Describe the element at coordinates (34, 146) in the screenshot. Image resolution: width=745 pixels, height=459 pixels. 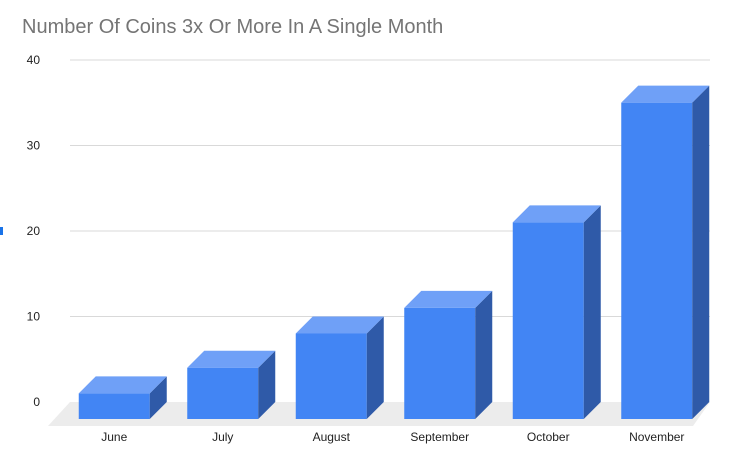
I see `y-tick-label: 30` at that location.